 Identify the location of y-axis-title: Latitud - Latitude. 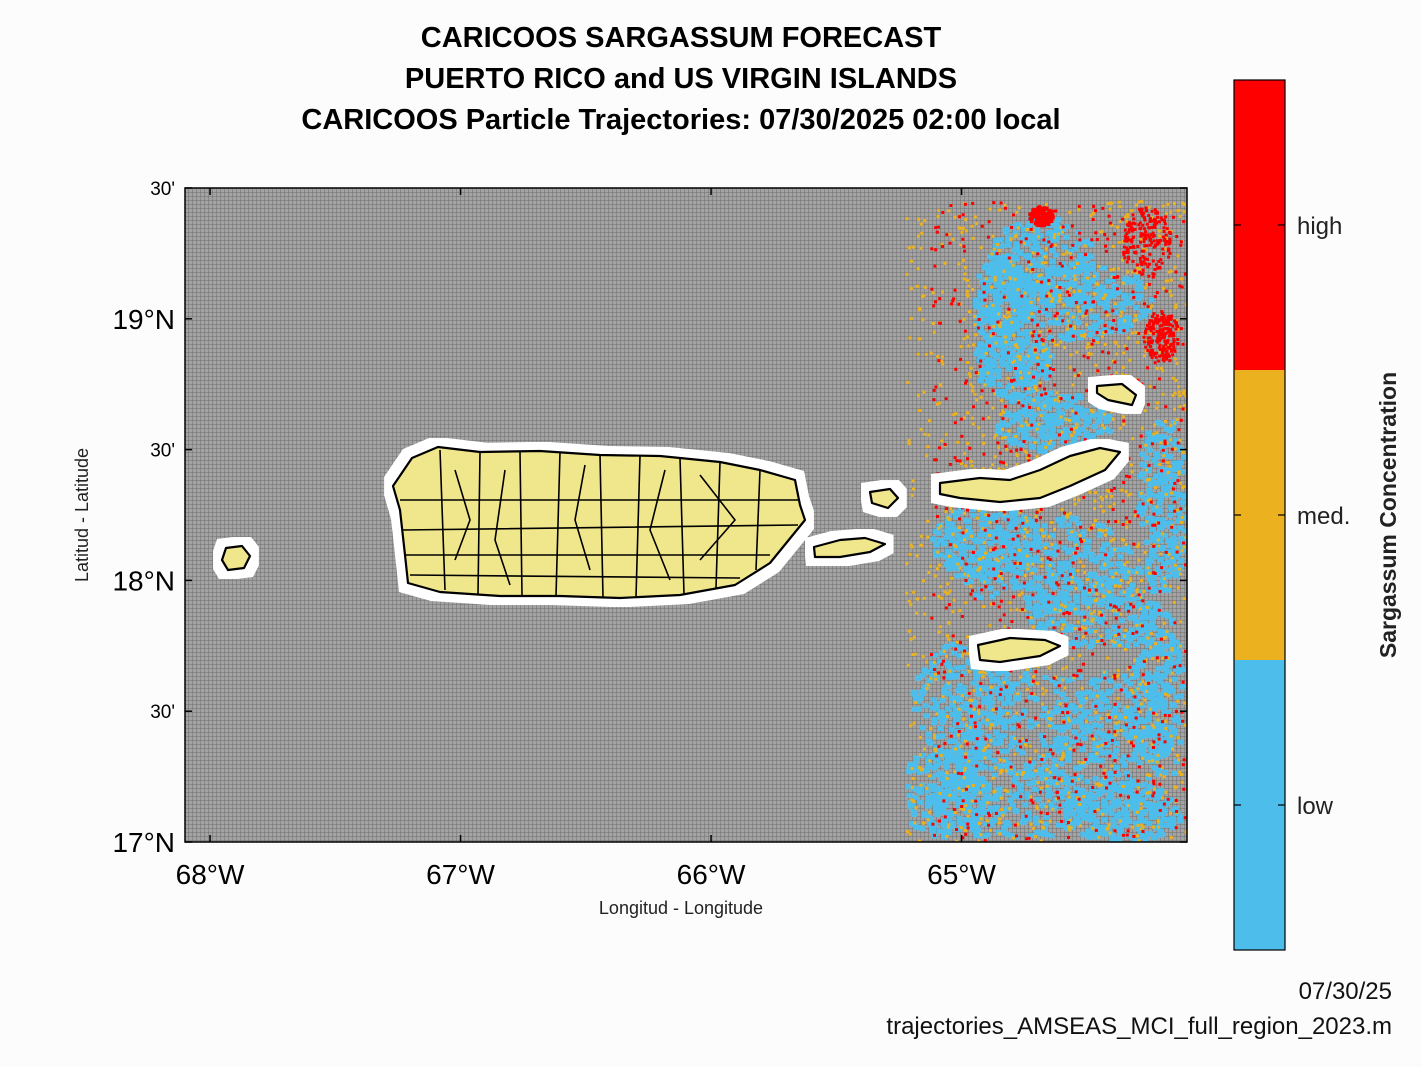
(82, 515).